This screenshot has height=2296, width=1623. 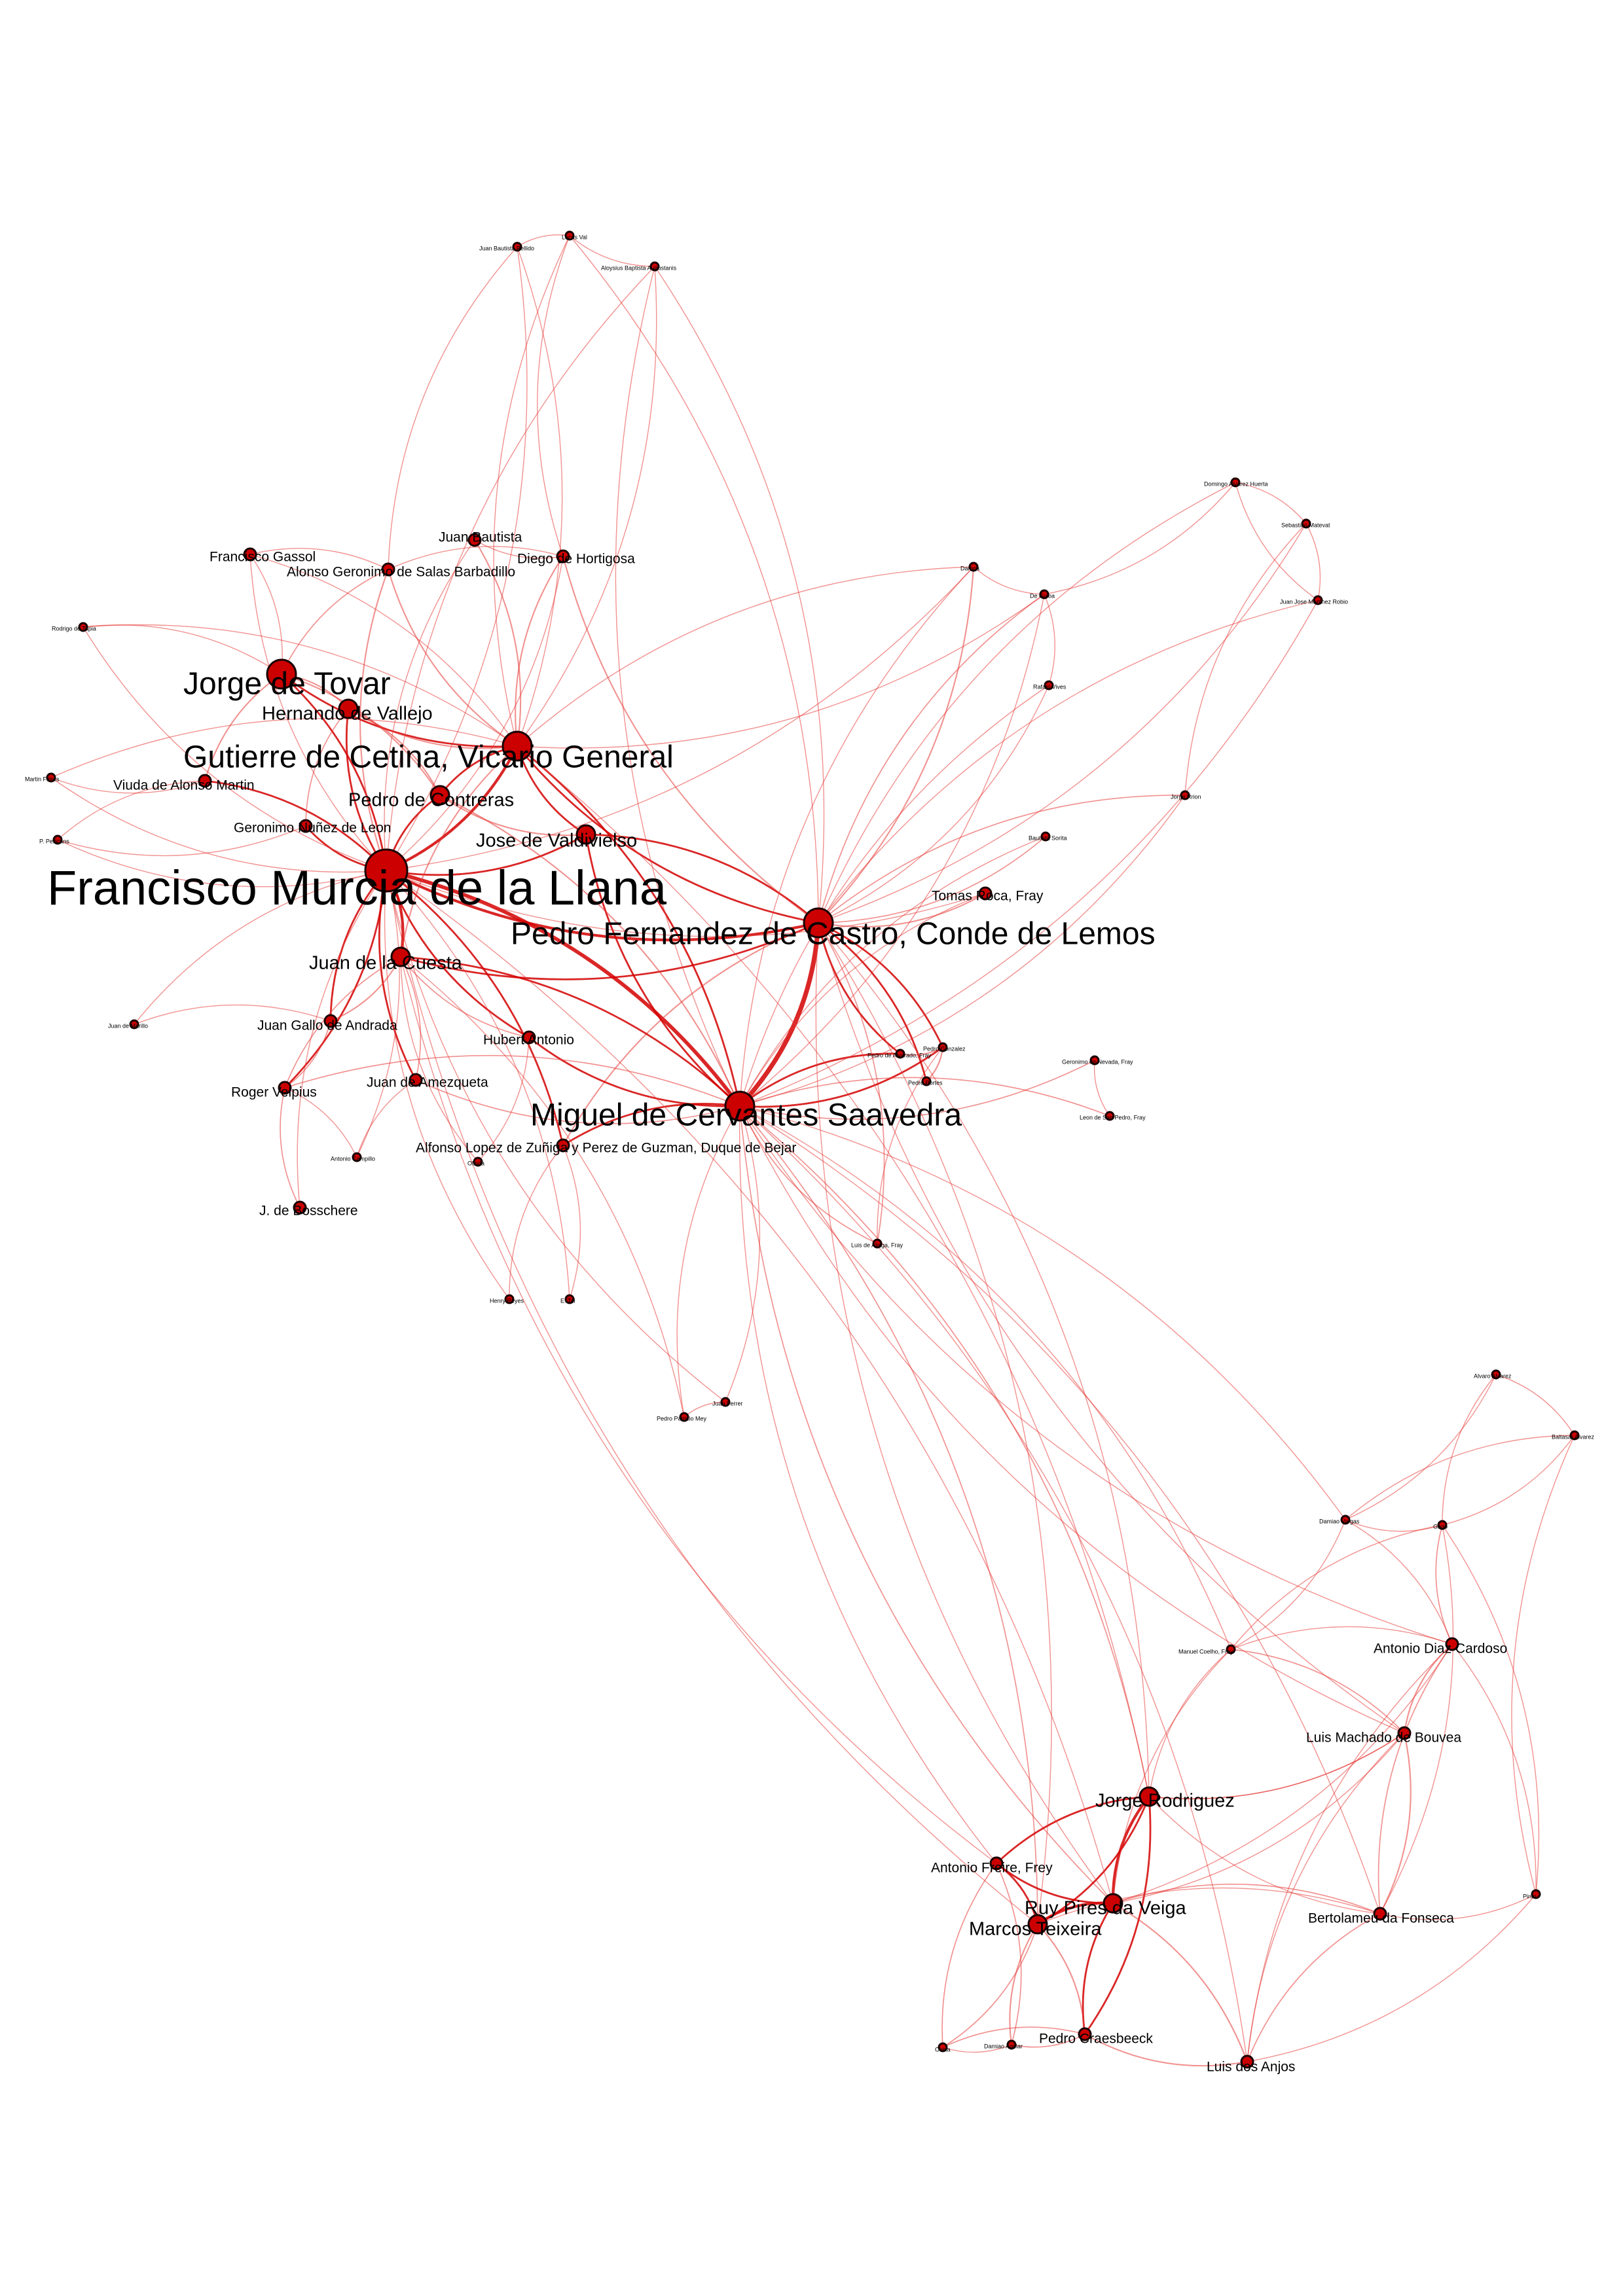 I want to click on node-pellicans, so click(x=57, y=839).